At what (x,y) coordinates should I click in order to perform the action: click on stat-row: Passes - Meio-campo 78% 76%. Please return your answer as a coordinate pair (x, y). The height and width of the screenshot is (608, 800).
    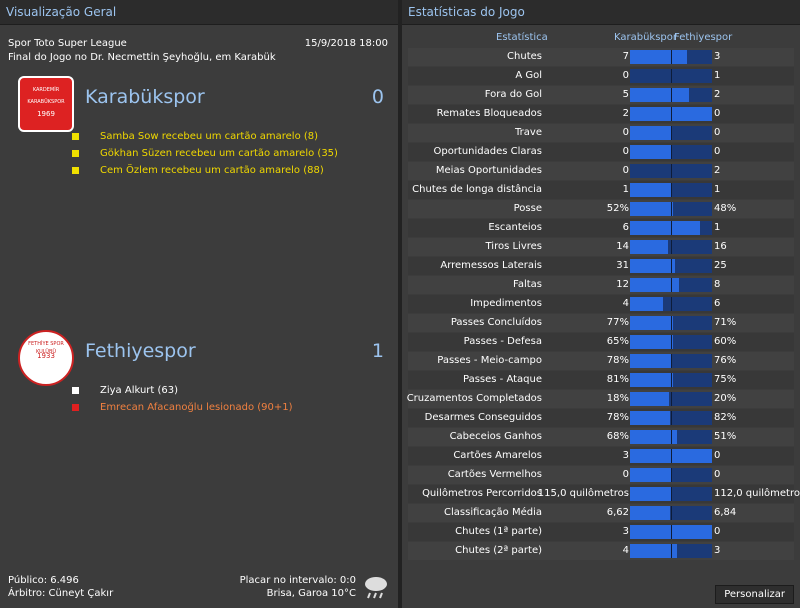
    Looking at the image, I should click on (601, 361).